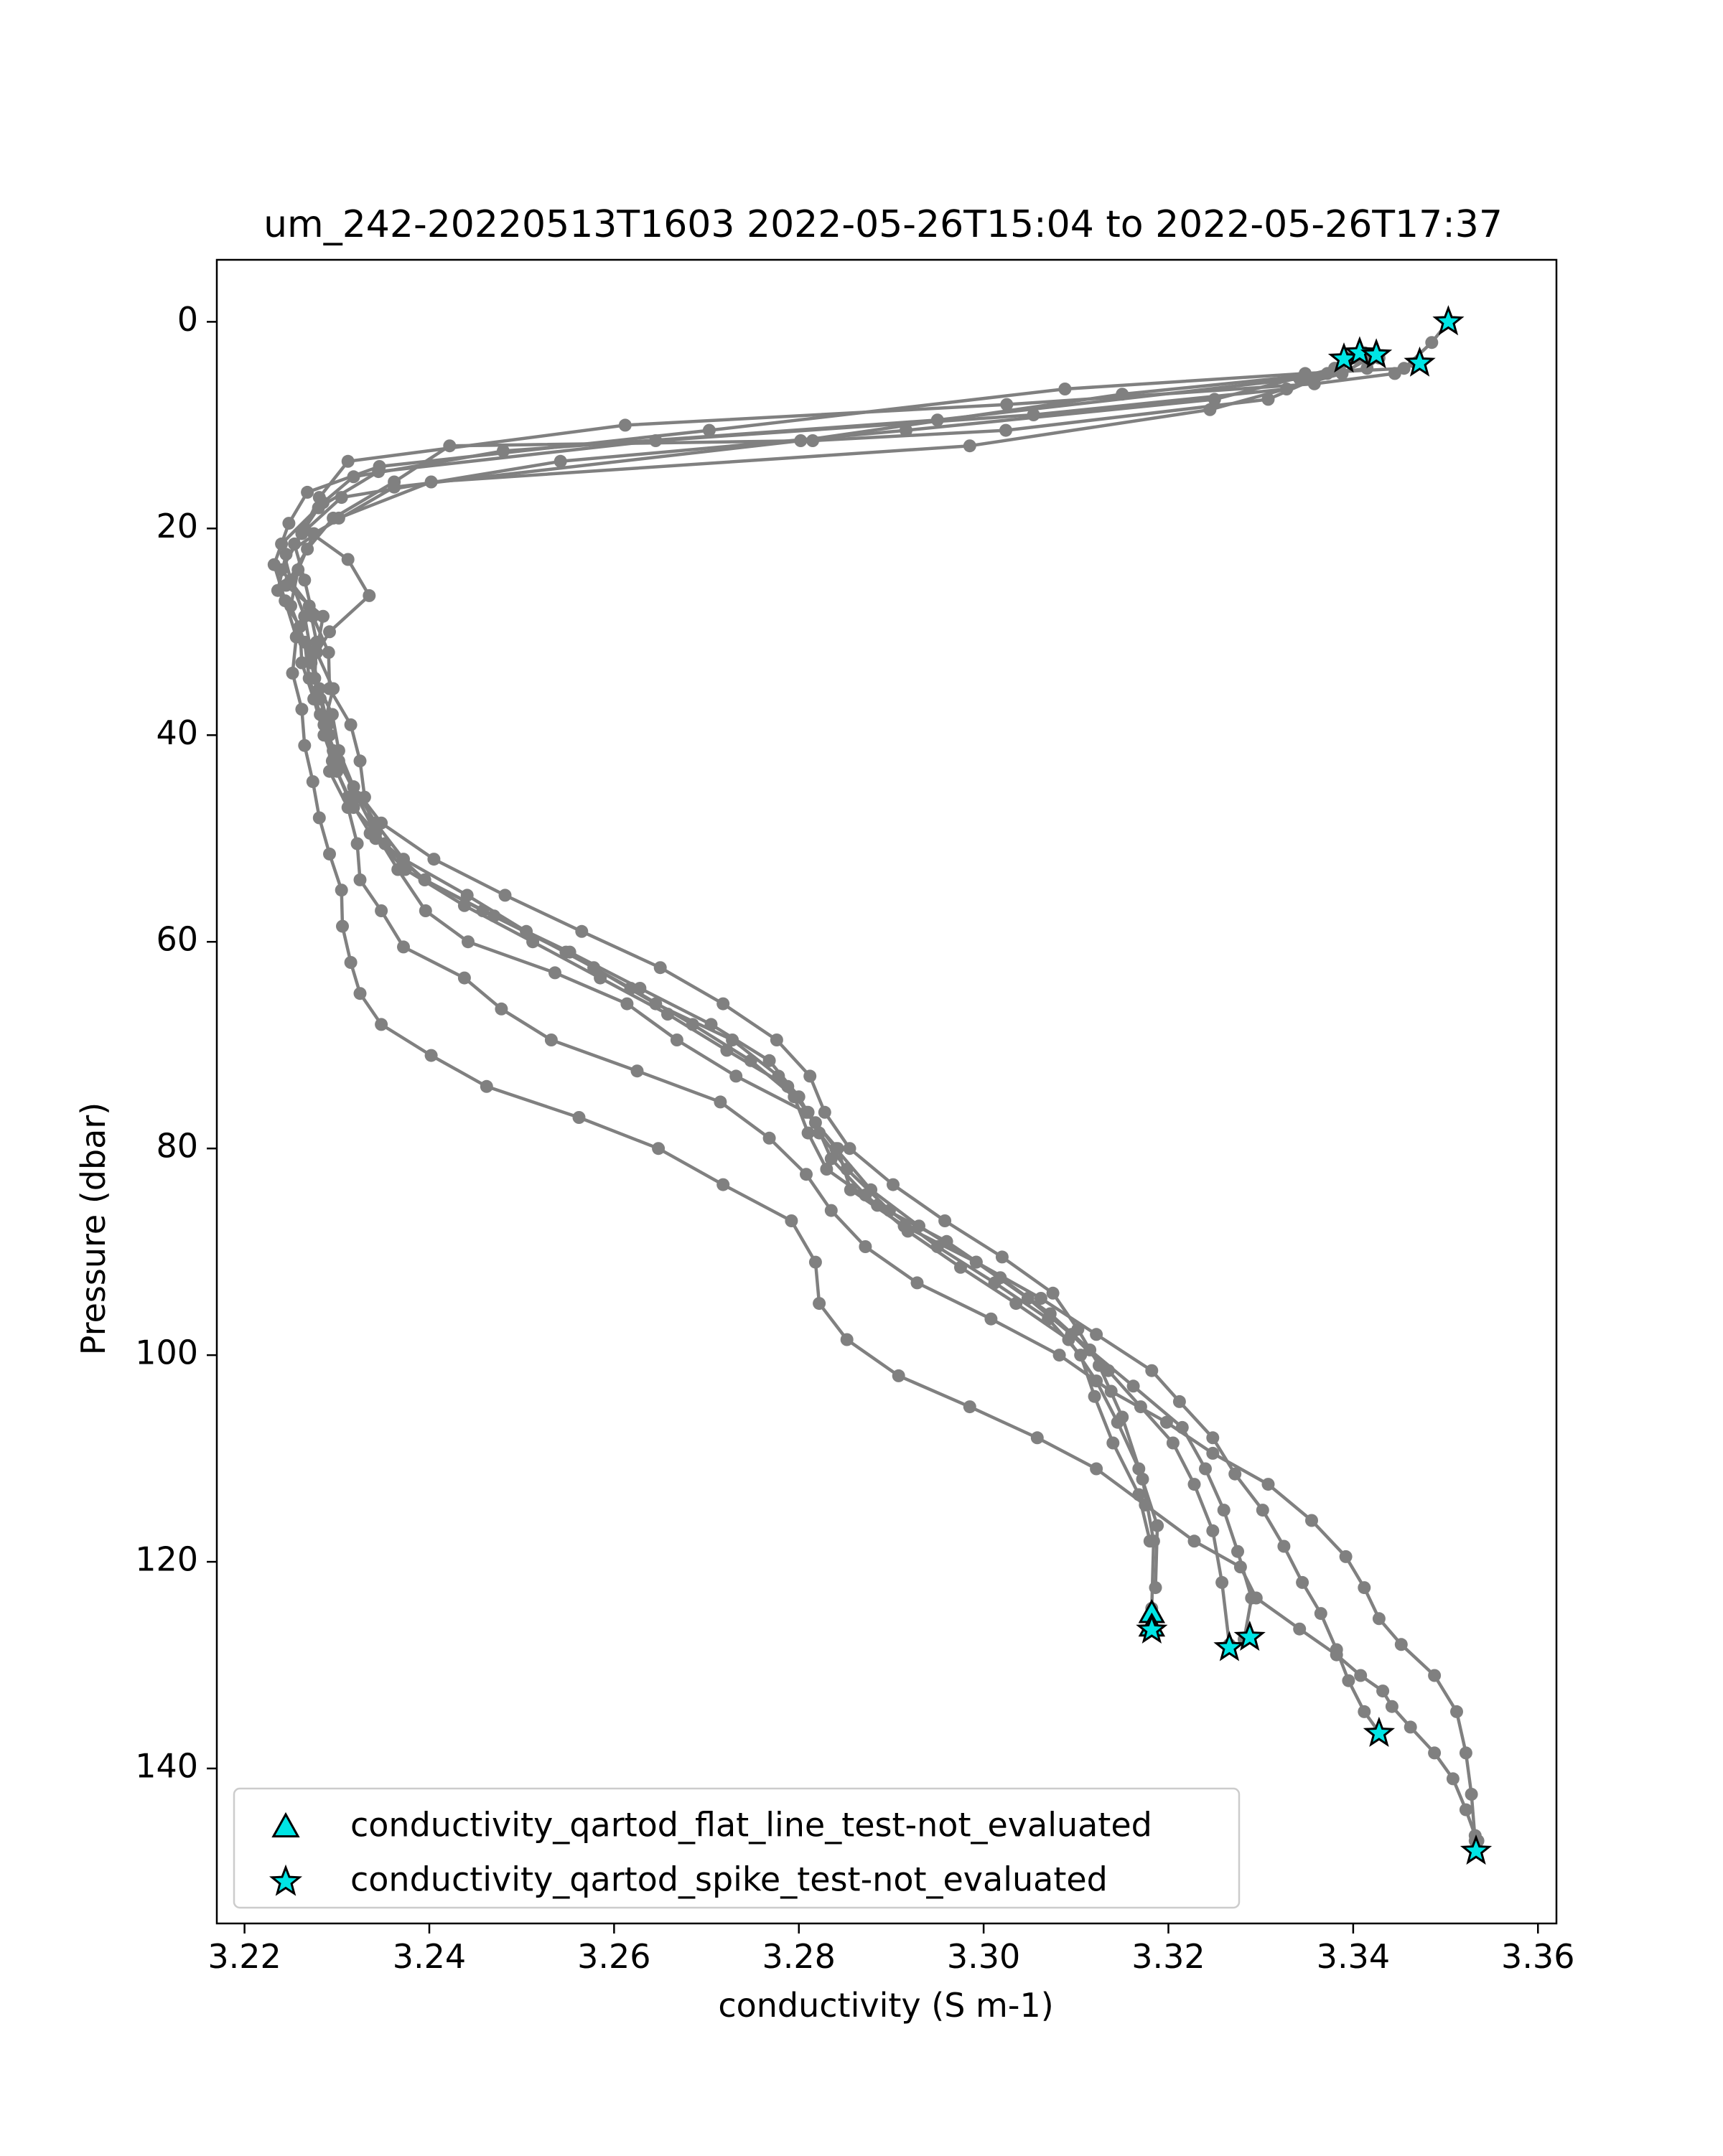 The image size is (1723, 2156). What do you see at coordinates (93, 1228) in the screenshot?
I see `y-axis-label: Pressure (dbar)` at bounding box center [93, 1228].